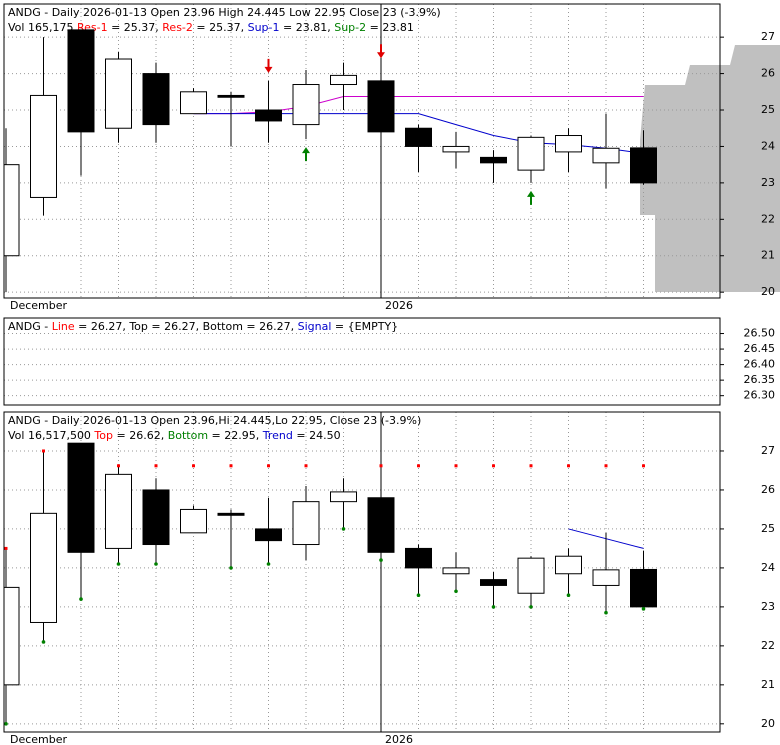 This screenshot has width=780, height=745. Describe the element at coordinates (760, 364) in the screenshot. I see `y-tick-label: 26.40` at that location.